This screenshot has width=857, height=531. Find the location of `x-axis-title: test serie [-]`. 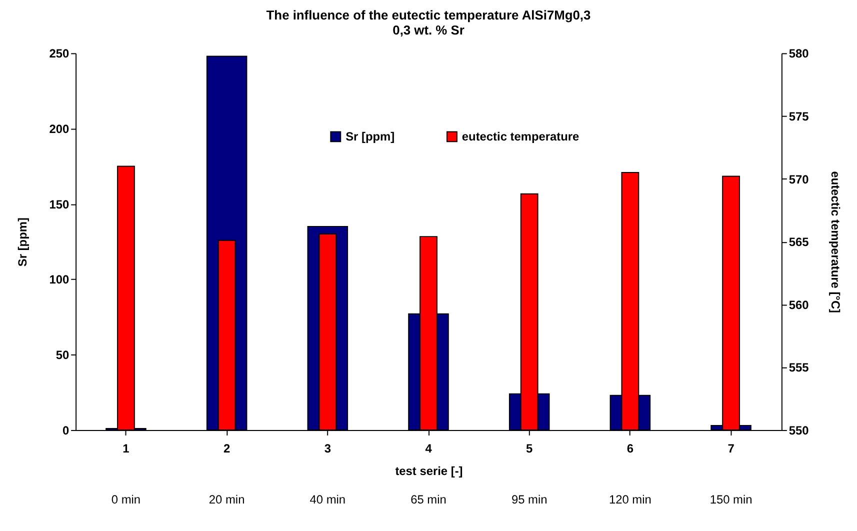

x-axis-title: test serie [-] is located at coordinates (429, 471).